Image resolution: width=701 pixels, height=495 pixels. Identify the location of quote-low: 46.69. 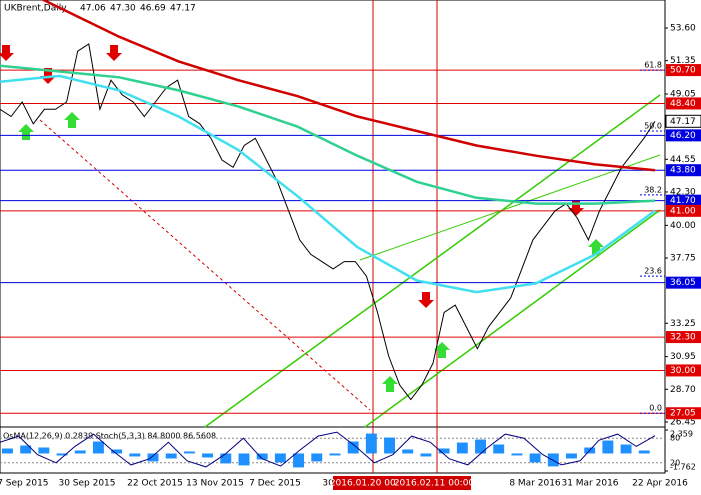
(153, 9).